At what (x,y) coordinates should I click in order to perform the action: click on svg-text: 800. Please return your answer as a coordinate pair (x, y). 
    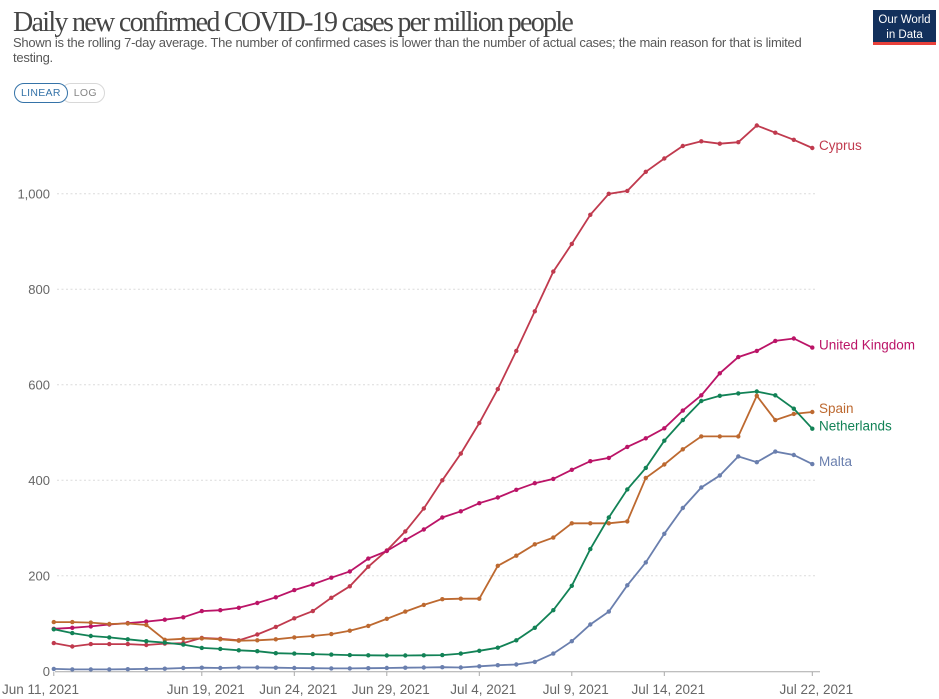
    Looking at the image, I should click on (39, 289).